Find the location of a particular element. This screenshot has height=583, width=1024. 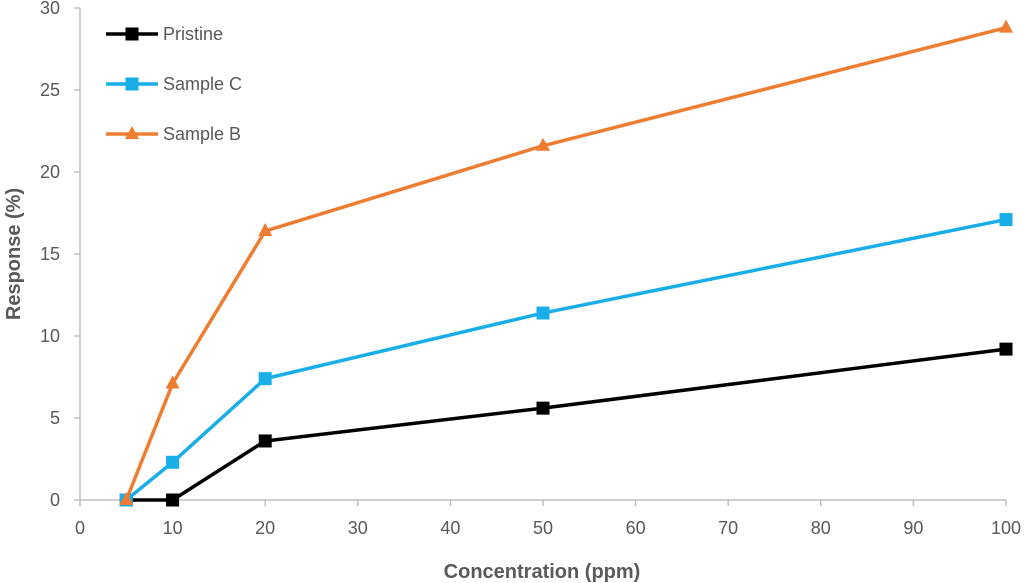

y-axis-title: Response (%) is located at coordinates (14, 254).